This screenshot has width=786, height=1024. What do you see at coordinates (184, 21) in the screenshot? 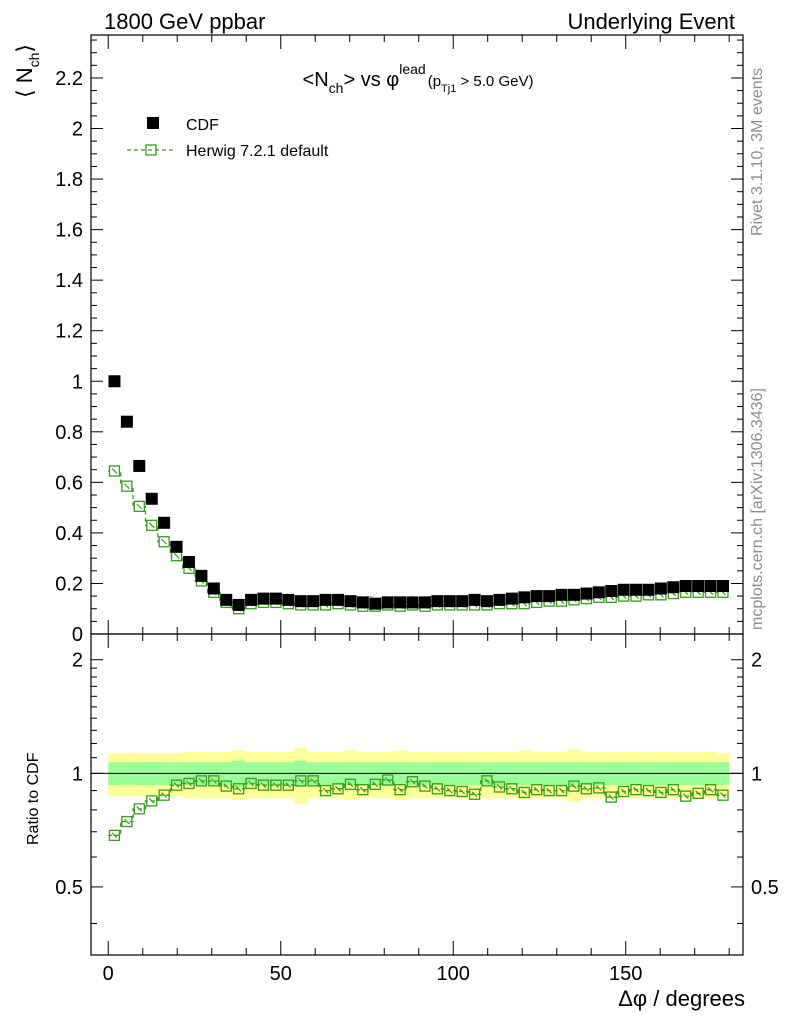
I see `header-energy-label: 1800 GeV ppbar` at bounding box center [184, 21].